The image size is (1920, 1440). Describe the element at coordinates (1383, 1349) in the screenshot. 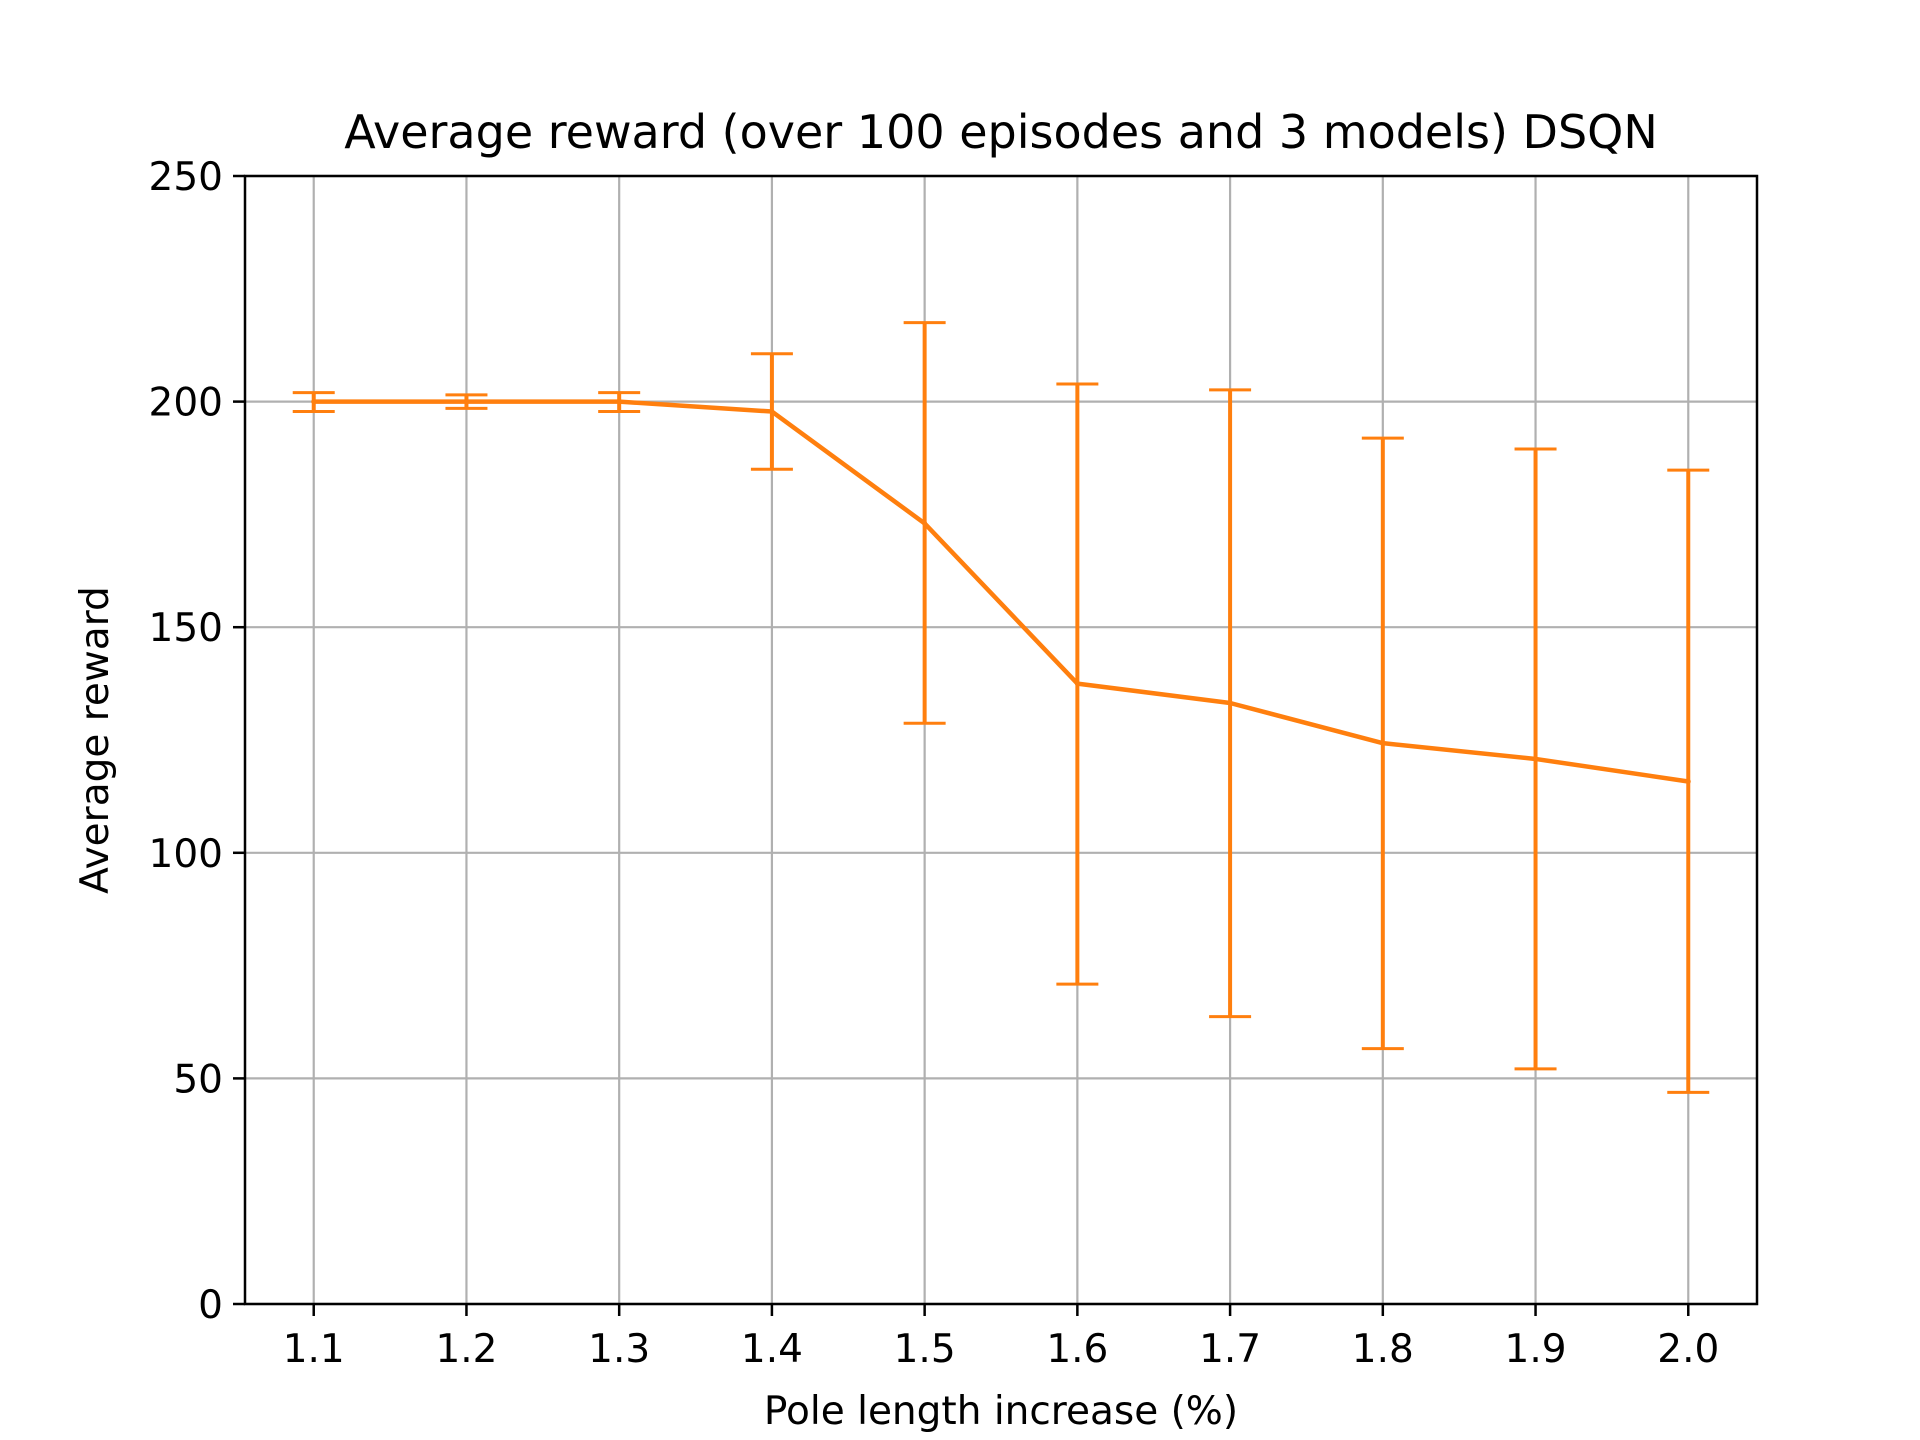

I see `x-tick-label: 1.8` at that location.